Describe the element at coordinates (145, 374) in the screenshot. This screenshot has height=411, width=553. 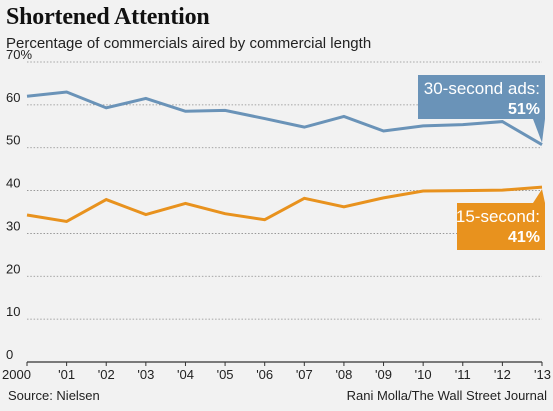
I see `x-tick-label: '03` at that location.